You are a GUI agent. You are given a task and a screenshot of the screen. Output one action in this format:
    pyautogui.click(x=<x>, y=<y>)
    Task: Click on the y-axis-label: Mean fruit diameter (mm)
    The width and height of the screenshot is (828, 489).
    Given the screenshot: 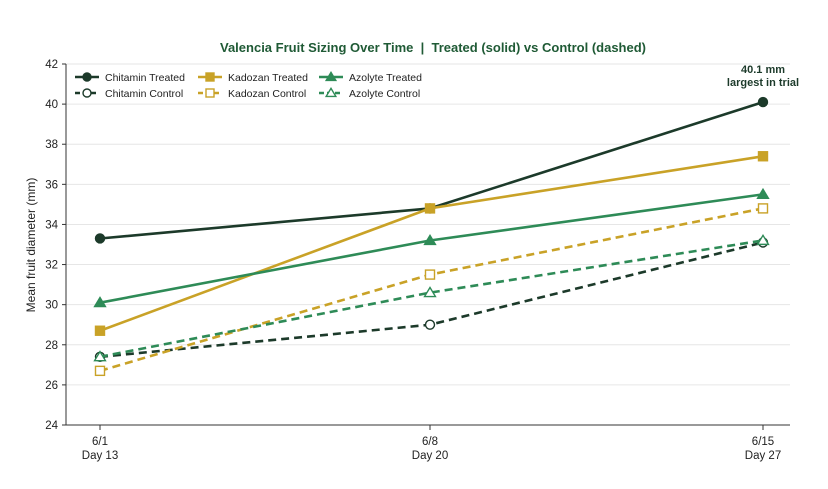 What is the action you would take?
    pyautogui.click(x=31, y=245)
    